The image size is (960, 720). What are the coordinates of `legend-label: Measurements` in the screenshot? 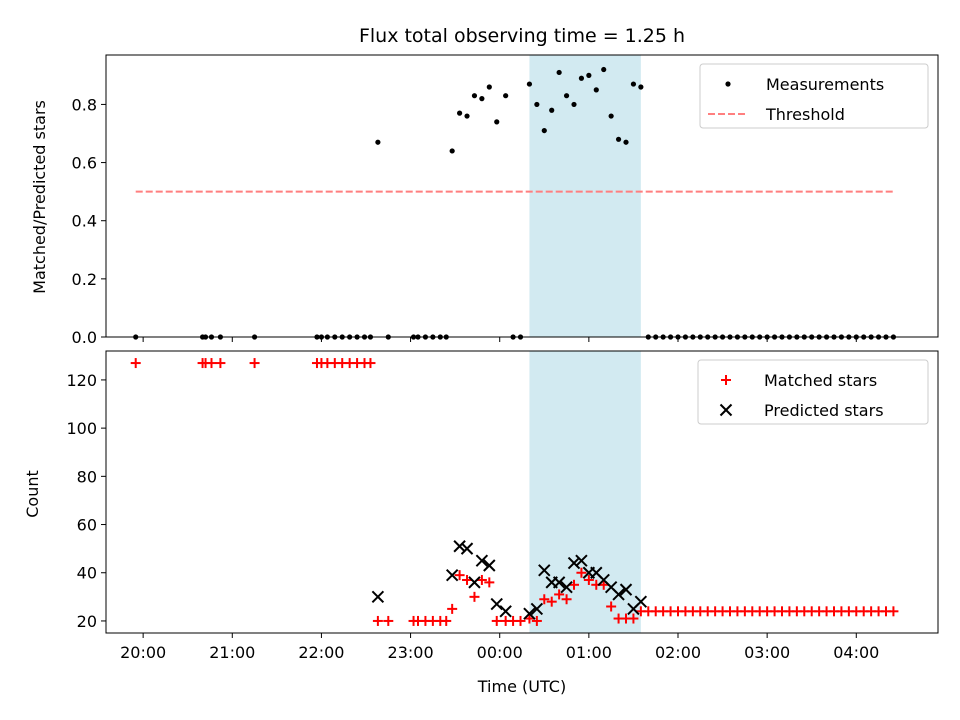 It's located at (825, 84).